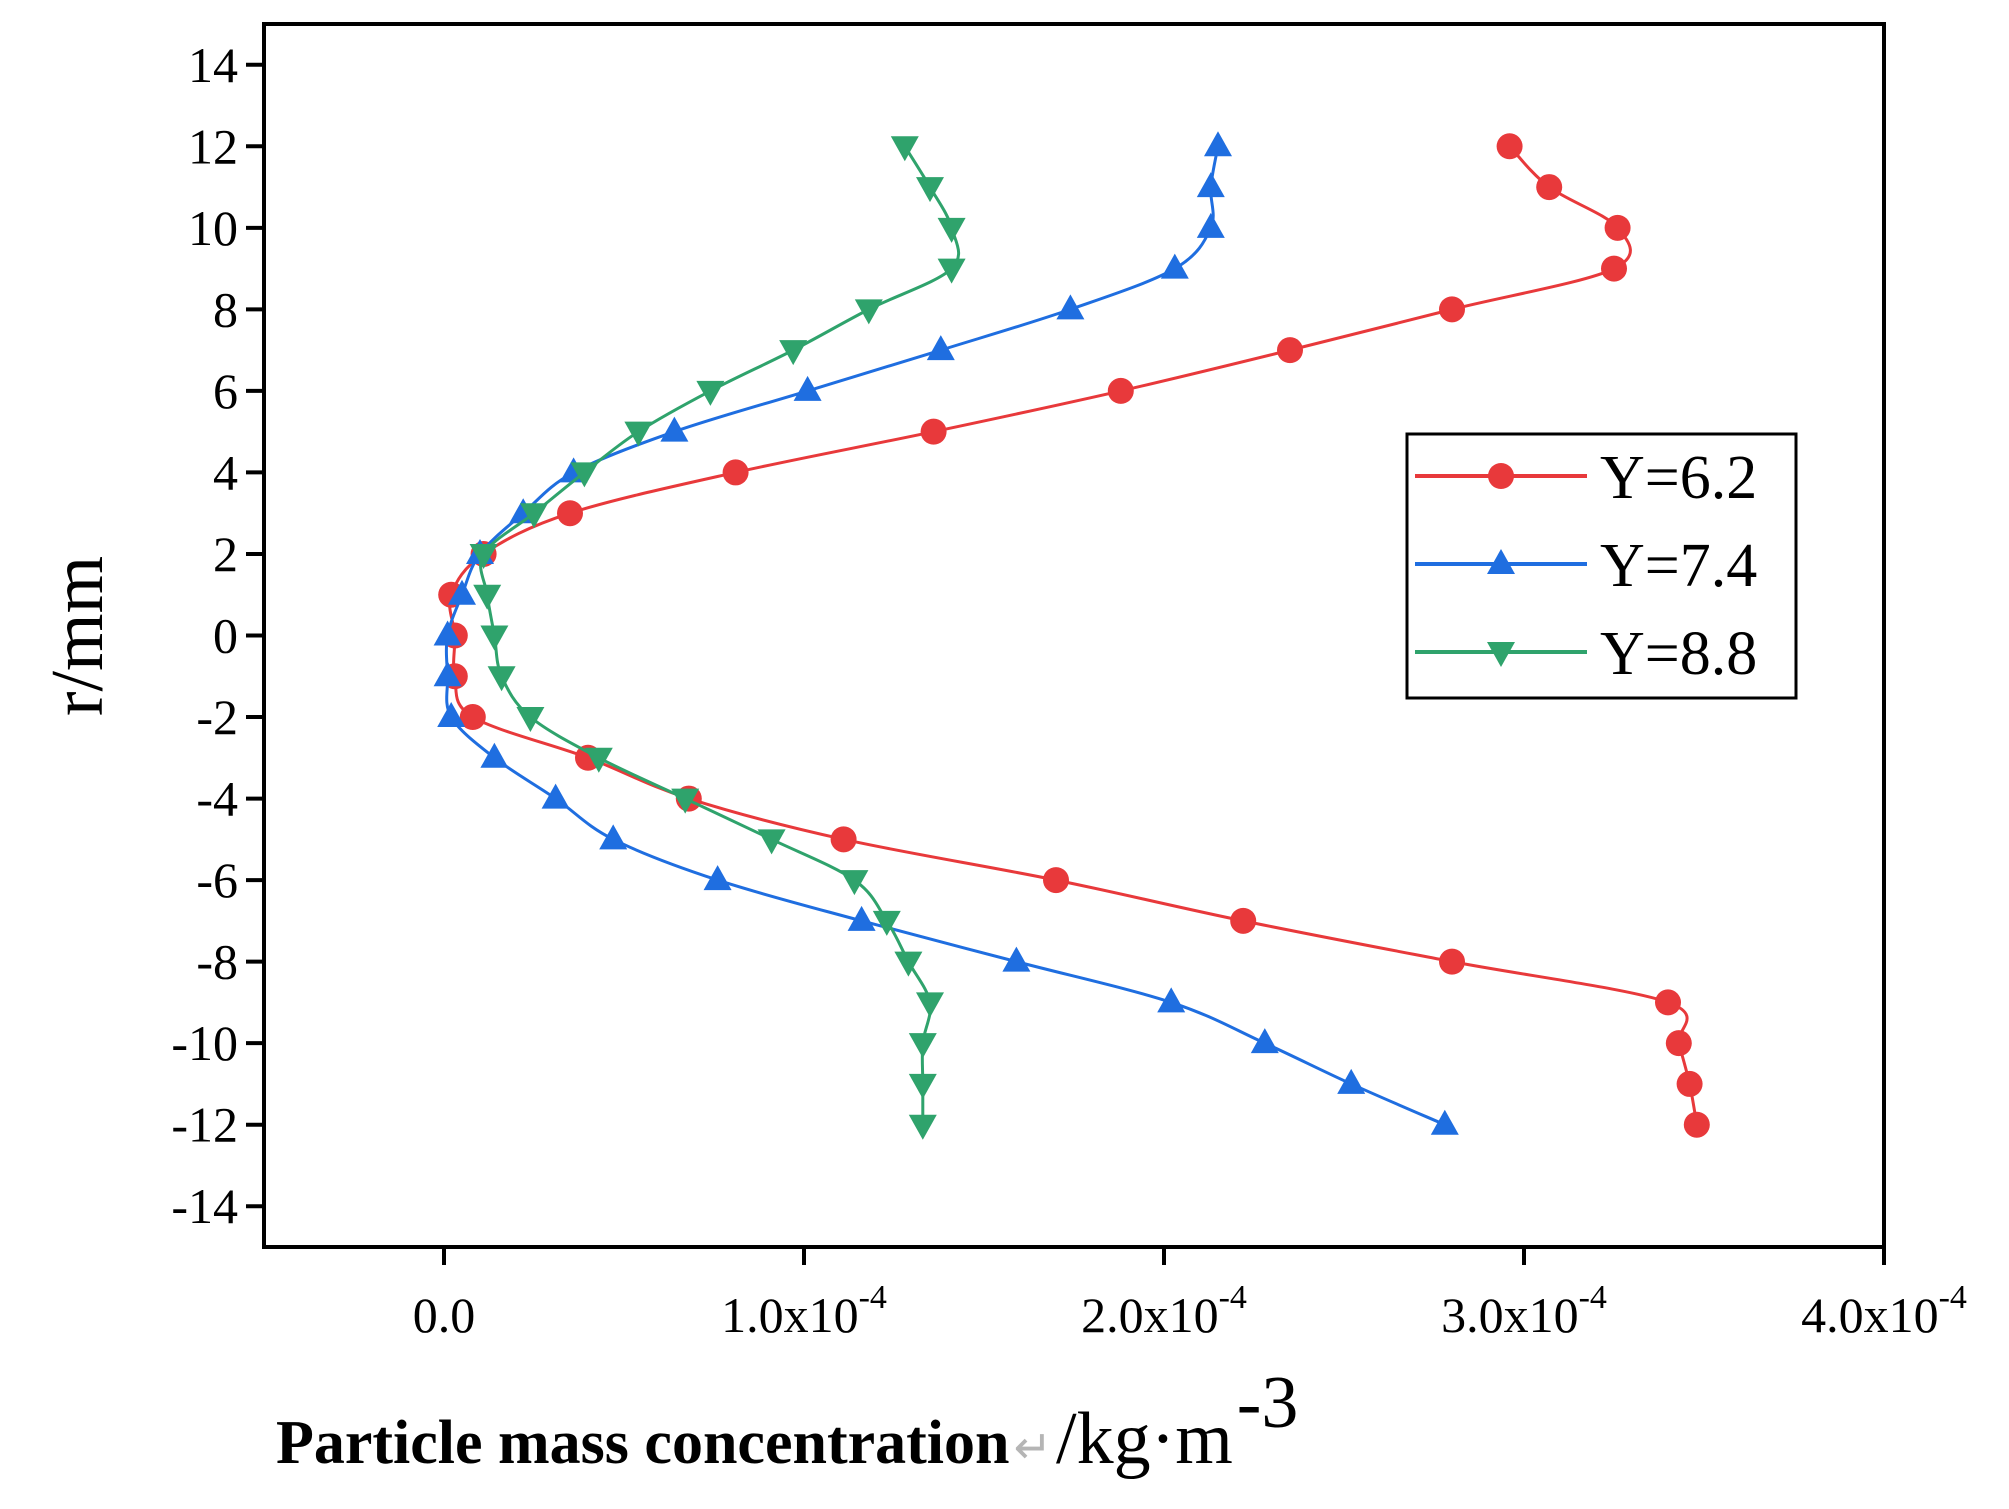 The height and width of the screenshot is (1509, 2009). Describe the element at coordinates (78, 636) in the screenshot. I see `y-axis-label: r/mm` at that location.